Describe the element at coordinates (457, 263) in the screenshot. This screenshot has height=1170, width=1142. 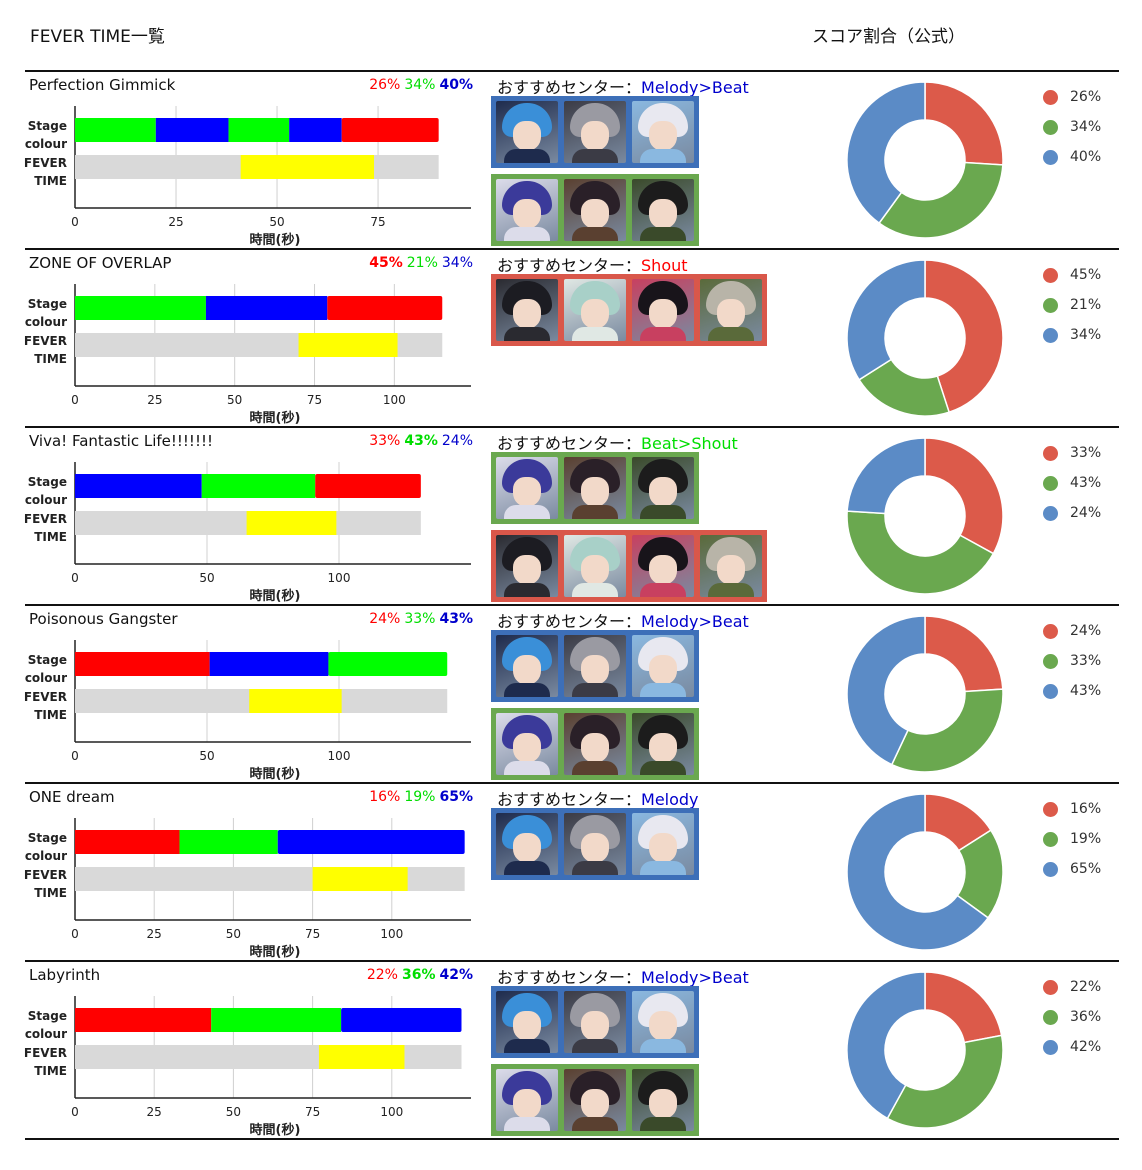
I see `percentage-label: 34%` at that location.